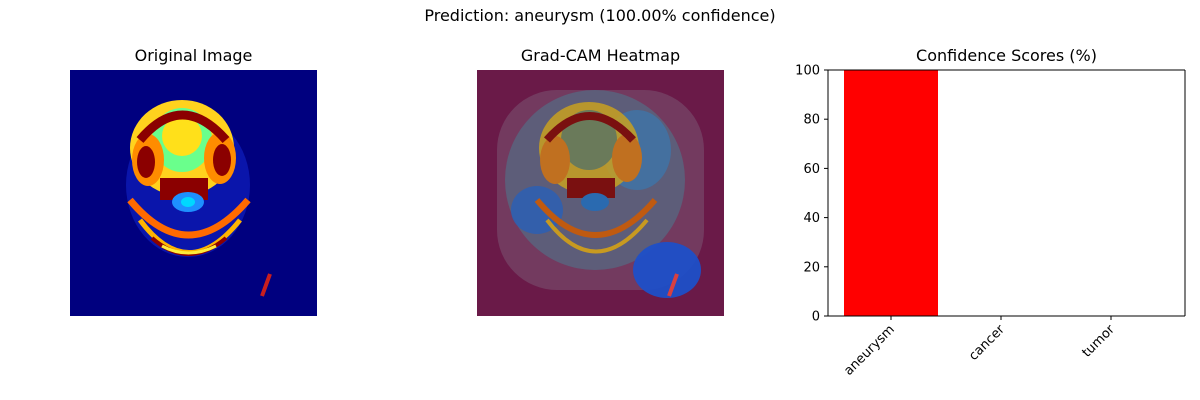 The width and height of the screenshot is (1200, 400). I want to click on y-tick-label: 80, so click(811, 120).